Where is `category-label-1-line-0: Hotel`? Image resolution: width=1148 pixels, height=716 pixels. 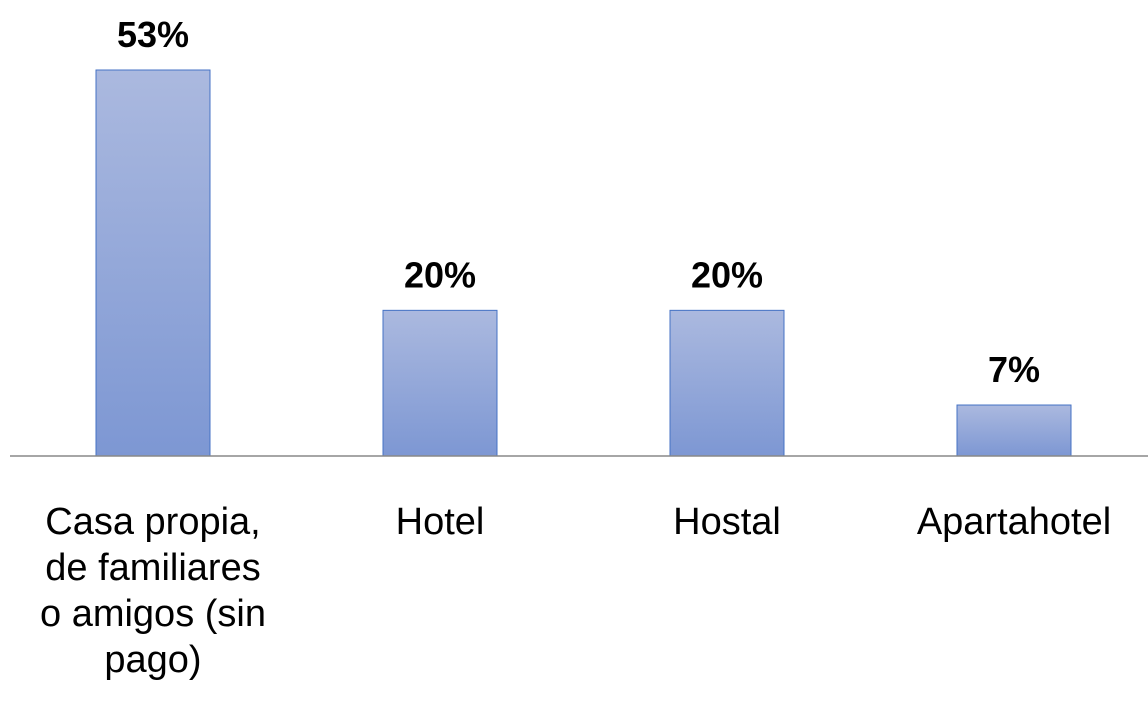 category-label-1-line-0: Hotel is located at coordinates (440, 522).